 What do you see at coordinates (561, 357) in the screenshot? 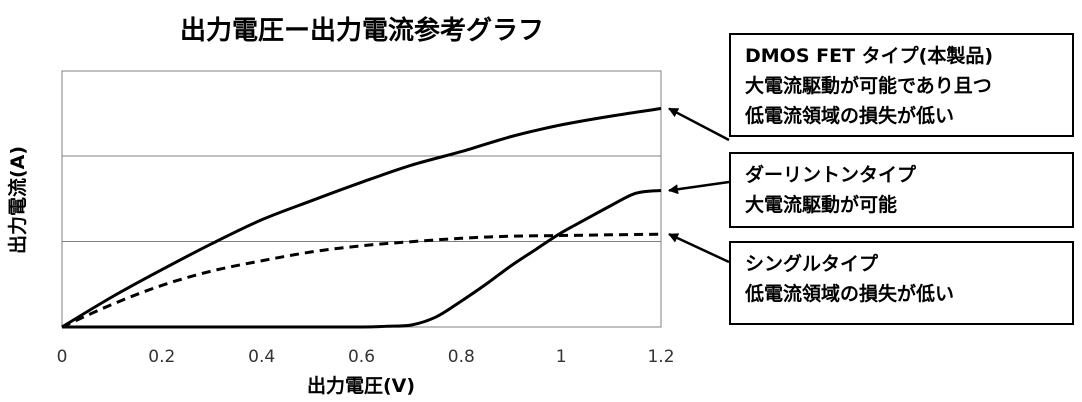
I see `x-tick-label: 1` at bounding box center [561, 357].